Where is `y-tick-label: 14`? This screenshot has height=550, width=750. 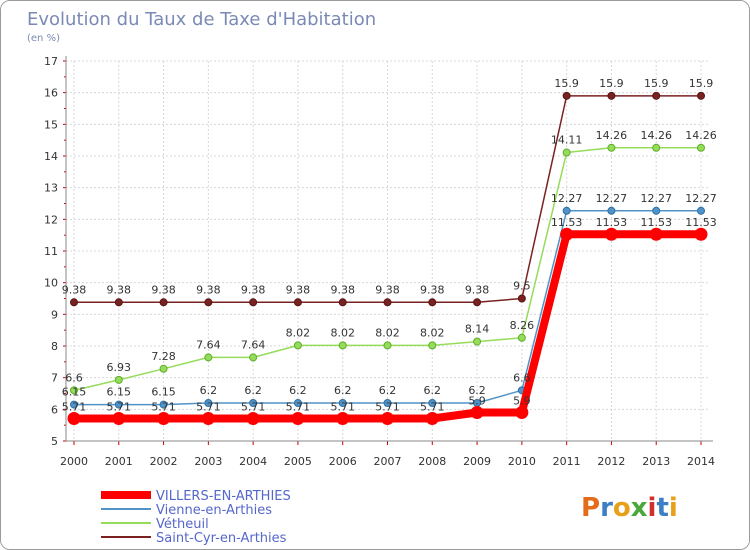
y-tick-label: 14 is located at coordinates (51, 156).